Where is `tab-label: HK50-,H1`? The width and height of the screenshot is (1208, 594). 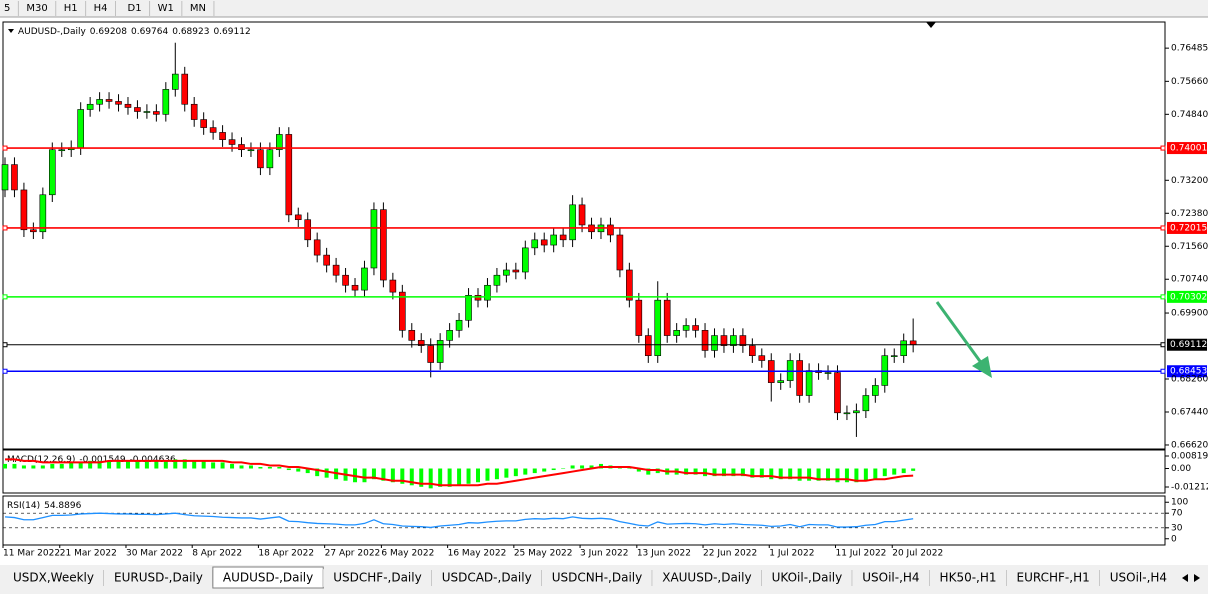 tab-label: HK50-,H1 is located at coordinates (968, 578).